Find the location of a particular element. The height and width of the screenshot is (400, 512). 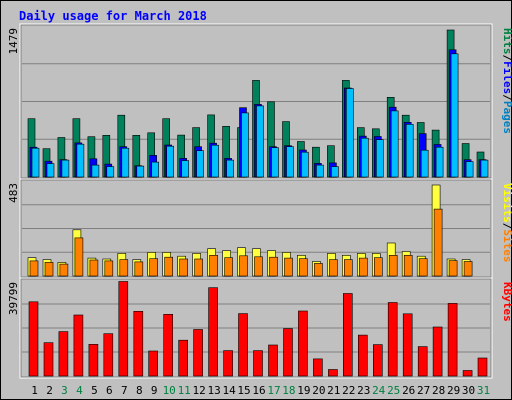

x-tick-label: 10 is located at coordinates (169, 390).